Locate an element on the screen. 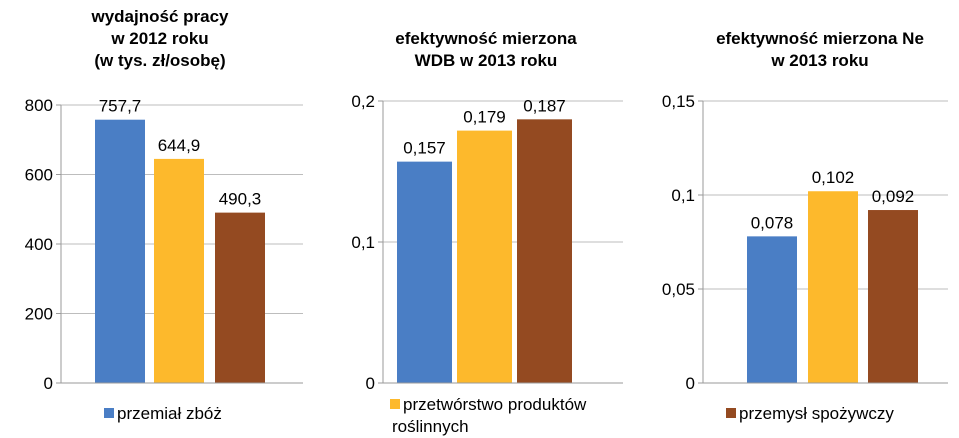  data-label: 0,102 is located at coordinates (833, 177).